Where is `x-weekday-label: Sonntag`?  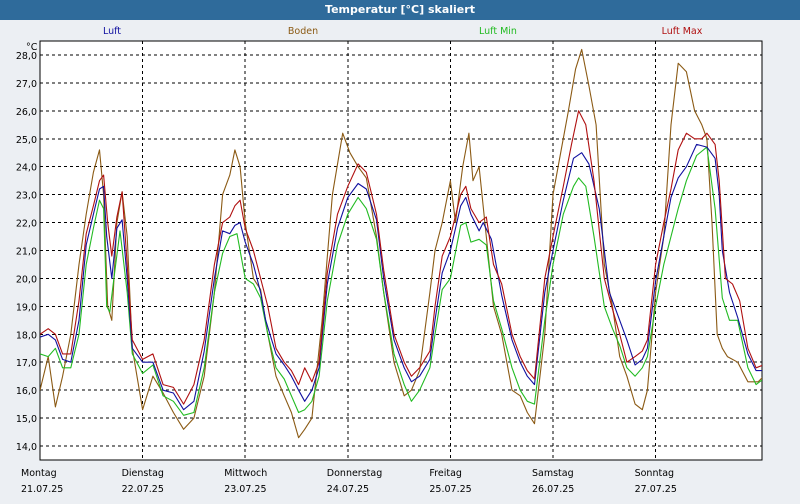 x-weekday-label: Sonntag is located at coordinates (654, 473).